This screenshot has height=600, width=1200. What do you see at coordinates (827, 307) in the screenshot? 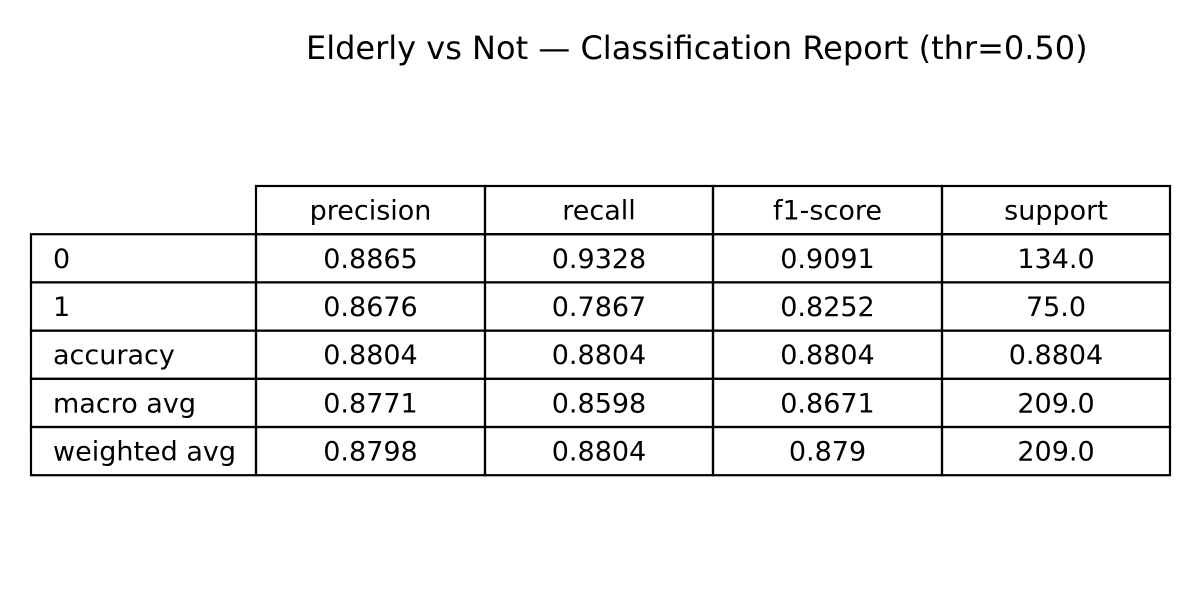
I see `cell-value: 0.8252` at bounding box center [827, 307].